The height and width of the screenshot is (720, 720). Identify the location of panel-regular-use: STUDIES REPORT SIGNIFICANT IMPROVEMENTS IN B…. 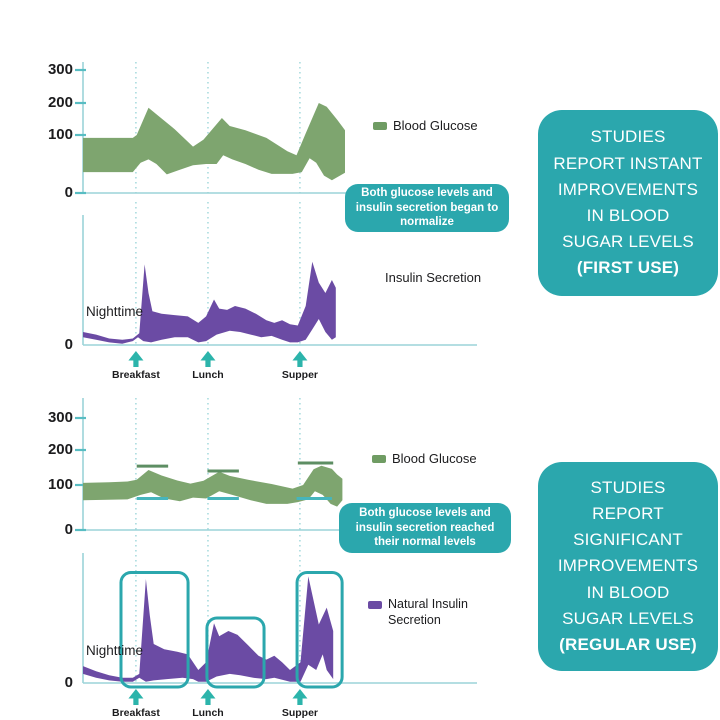
(628, 566).